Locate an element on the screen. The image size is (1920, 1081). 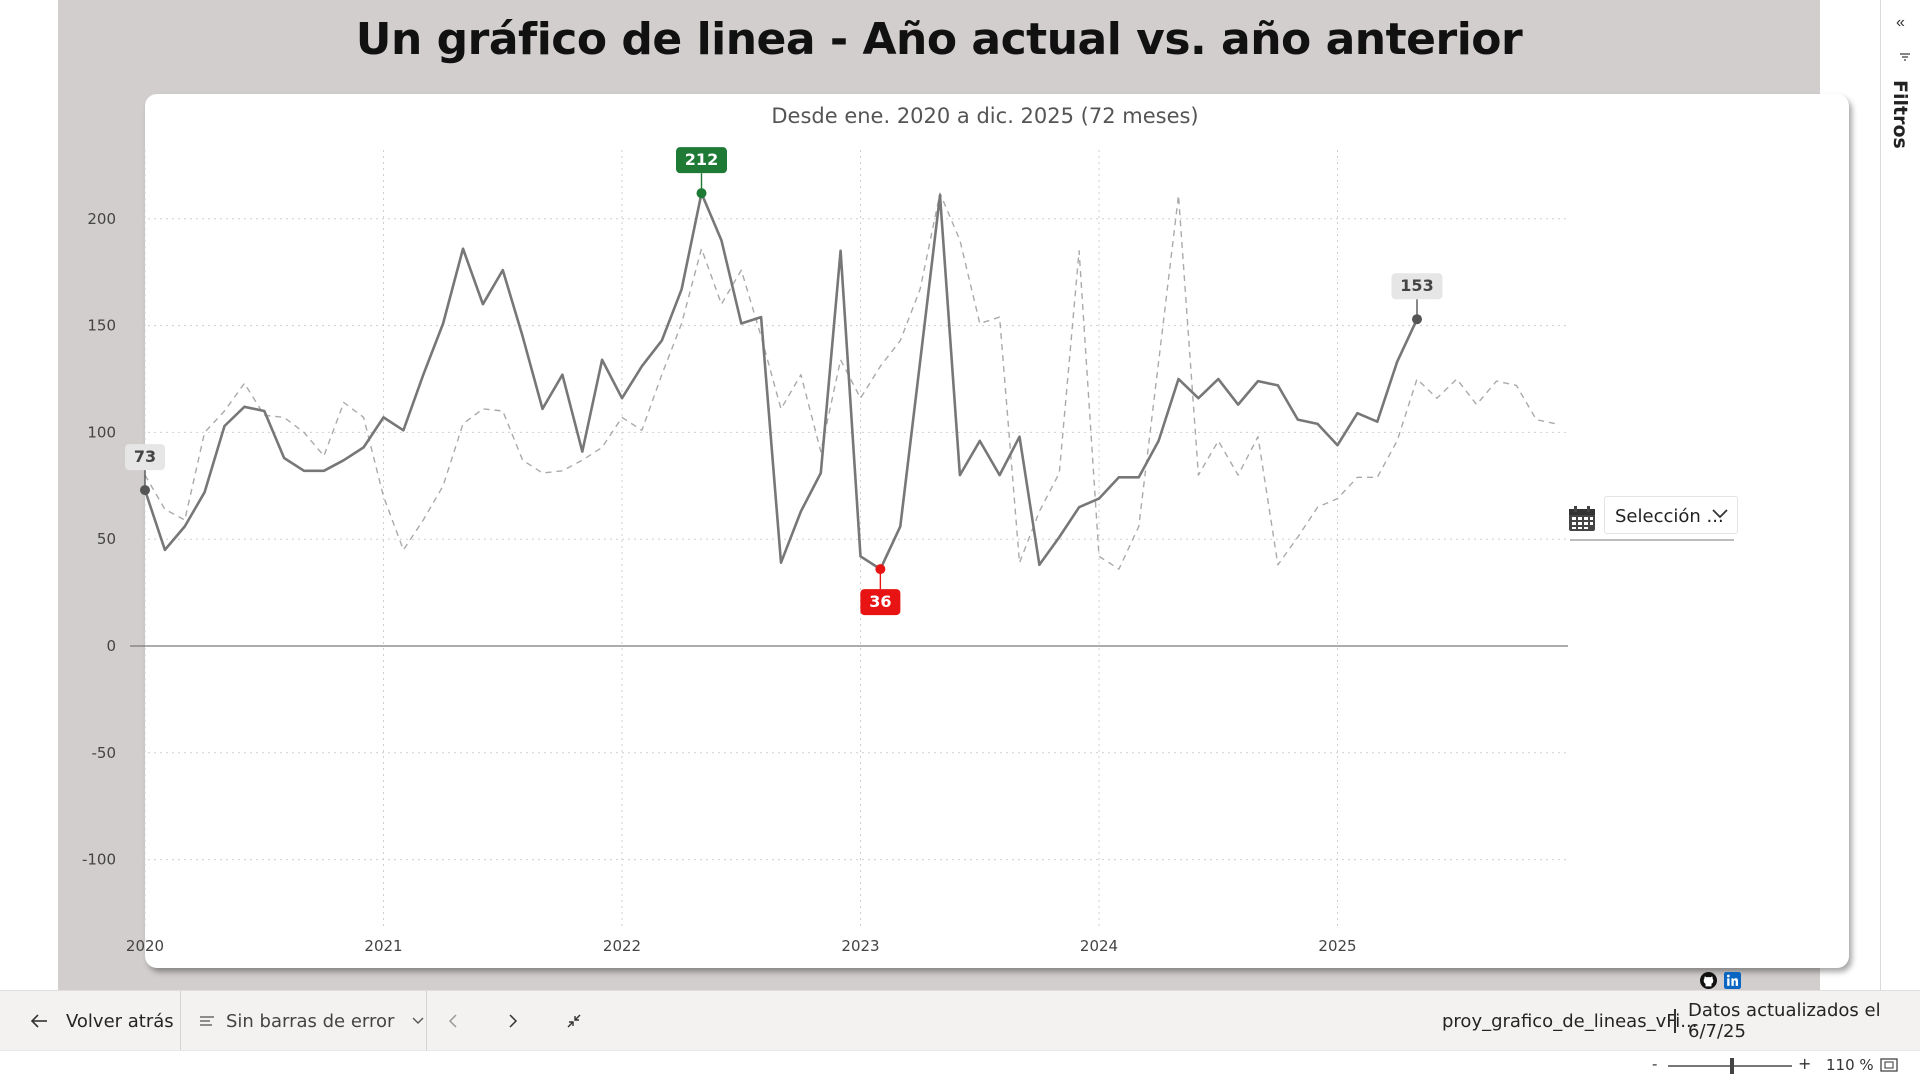
error-bars-dropdown: Sin barras de error is located at coordinates (312, 1021).